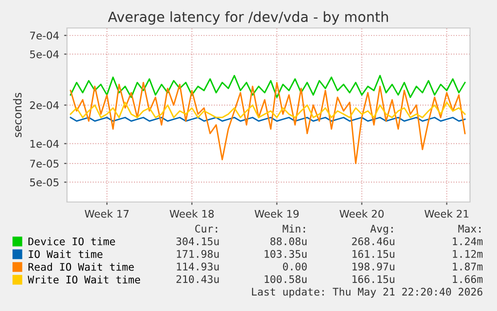 The image size is (497, 311). What do you see at coordinates (338, 229) in the screenshot?
I see `text: Cur: Min: Avg: Max:` at bounding box center [338, 229].